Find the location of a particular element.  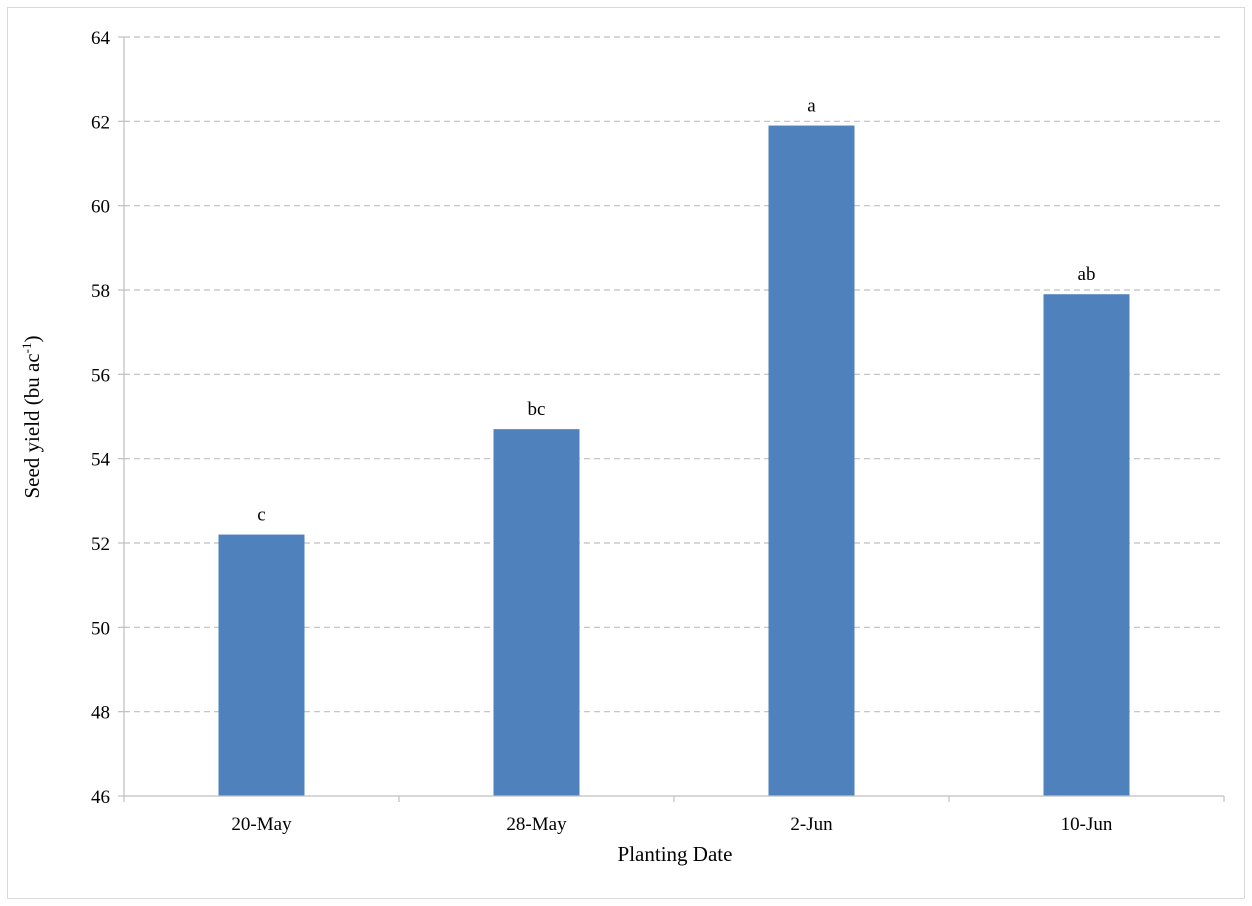

y-tick-label: 58 is located at coordinates (100, 291).